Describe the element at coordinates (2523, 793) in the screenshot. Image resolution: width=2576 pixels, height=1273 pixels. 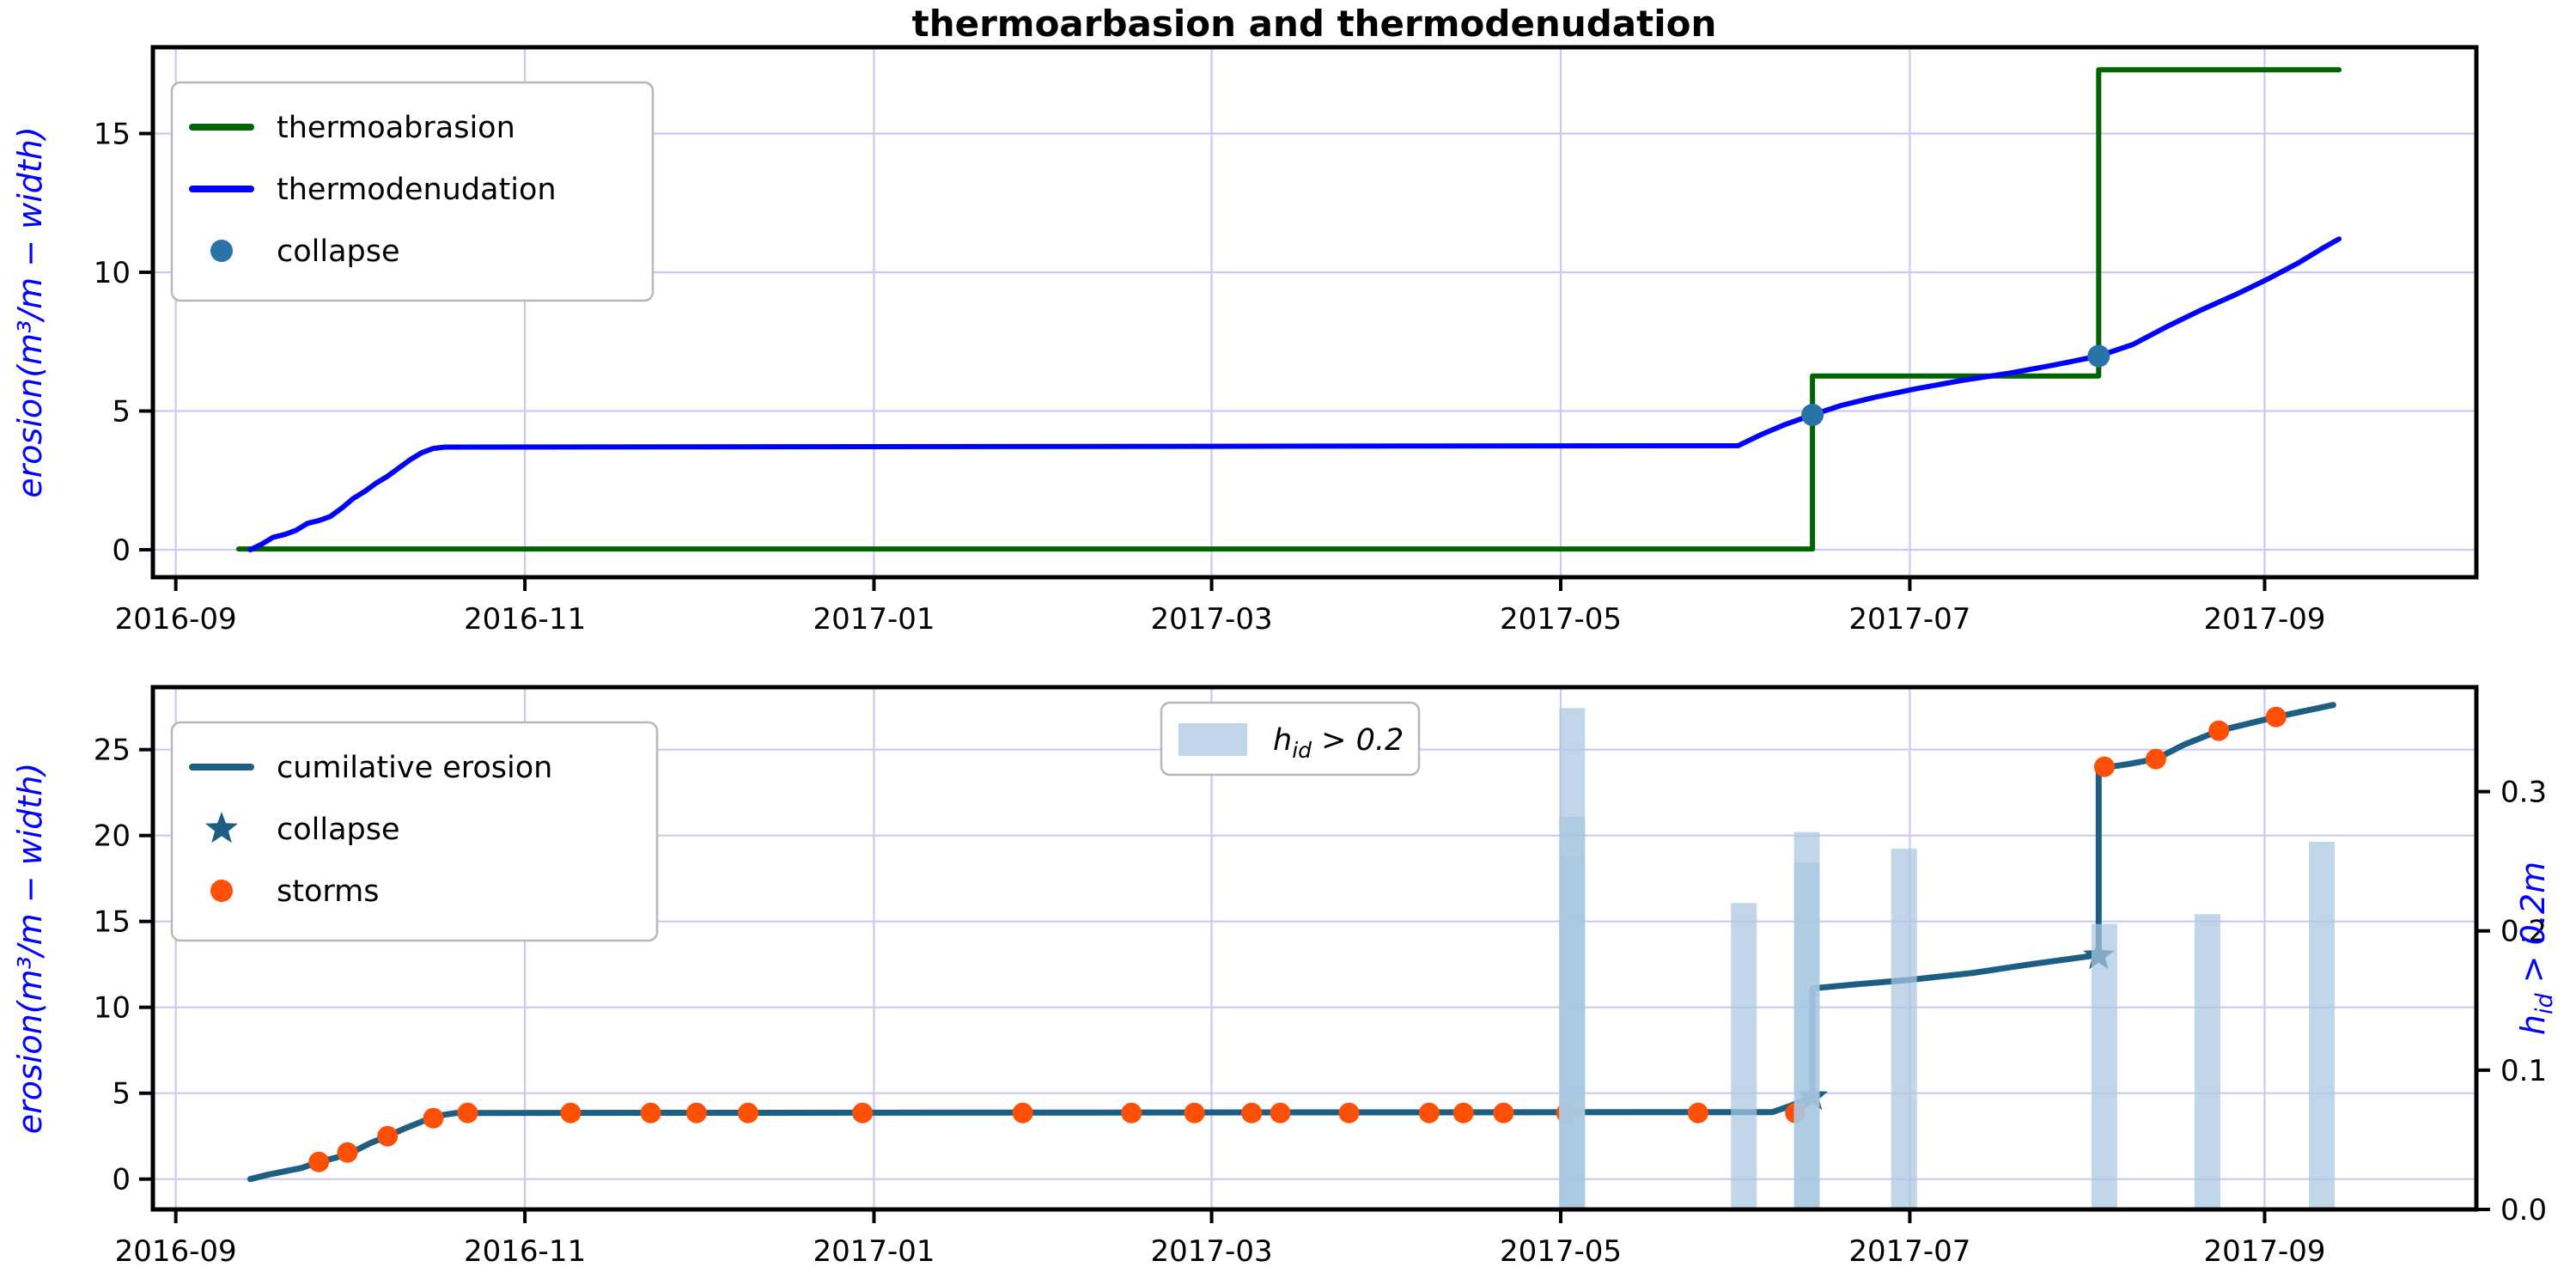
I see `right-tick-label: 0.3` at that location.